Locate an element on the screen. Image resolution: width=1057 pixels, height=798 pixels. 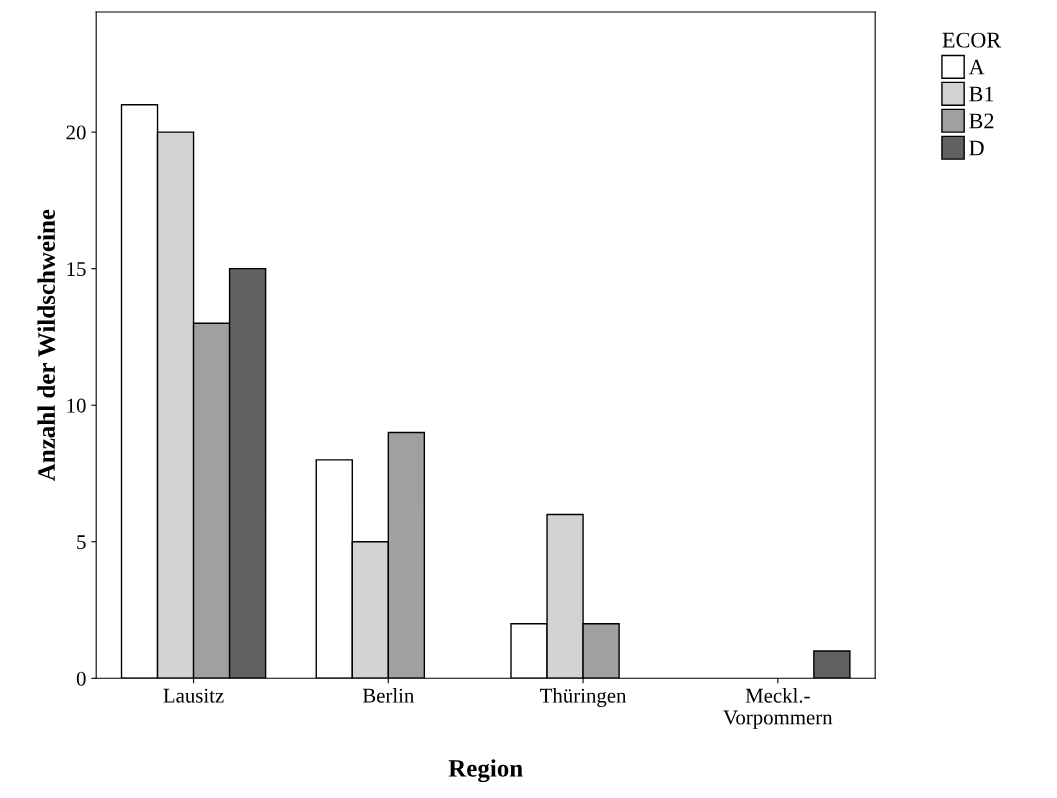
y-tick-label: 0 is located at coordinates (81, 678).